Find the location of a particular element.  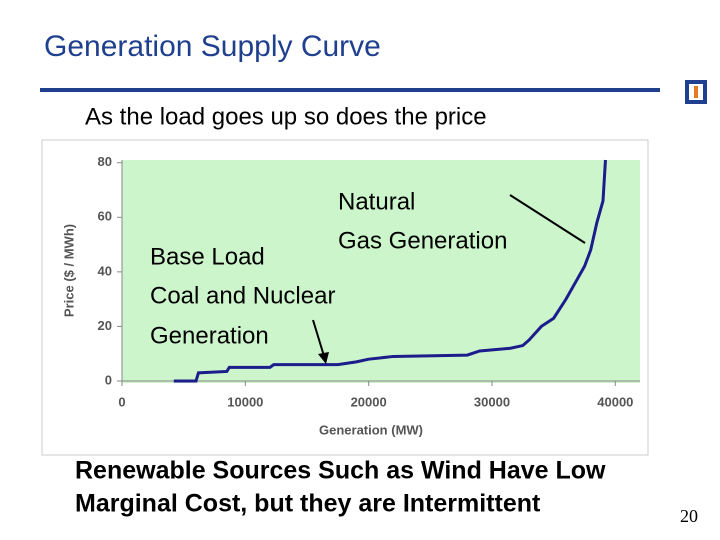

y-tick-label: 0 is located at coordinates (108, 379).